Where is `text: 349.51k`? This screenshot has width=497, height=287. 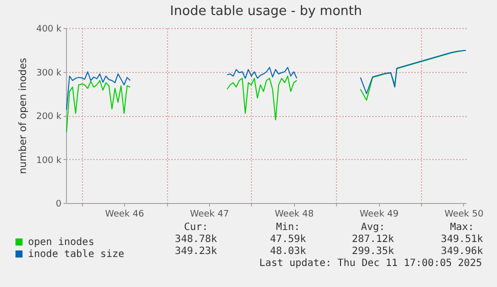 text: 349.51k is located at coordinates (462, 239).